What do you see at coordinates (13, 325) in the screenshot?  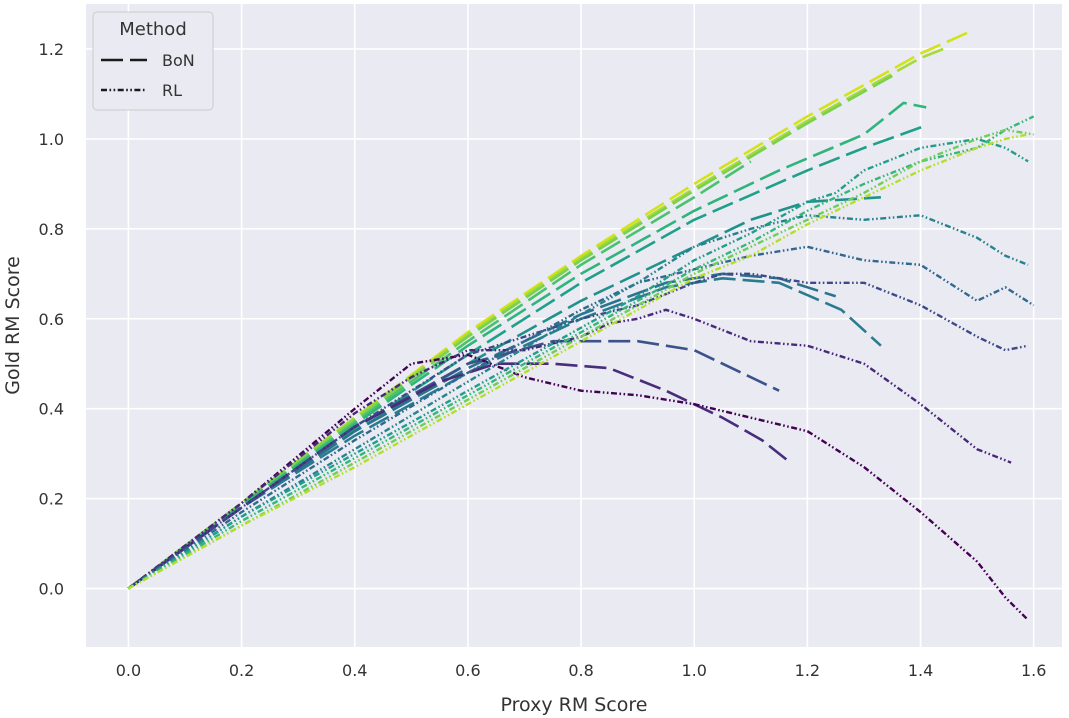 I see `y-axis-label: Gold RM Score` at bounding box center [13, 325].